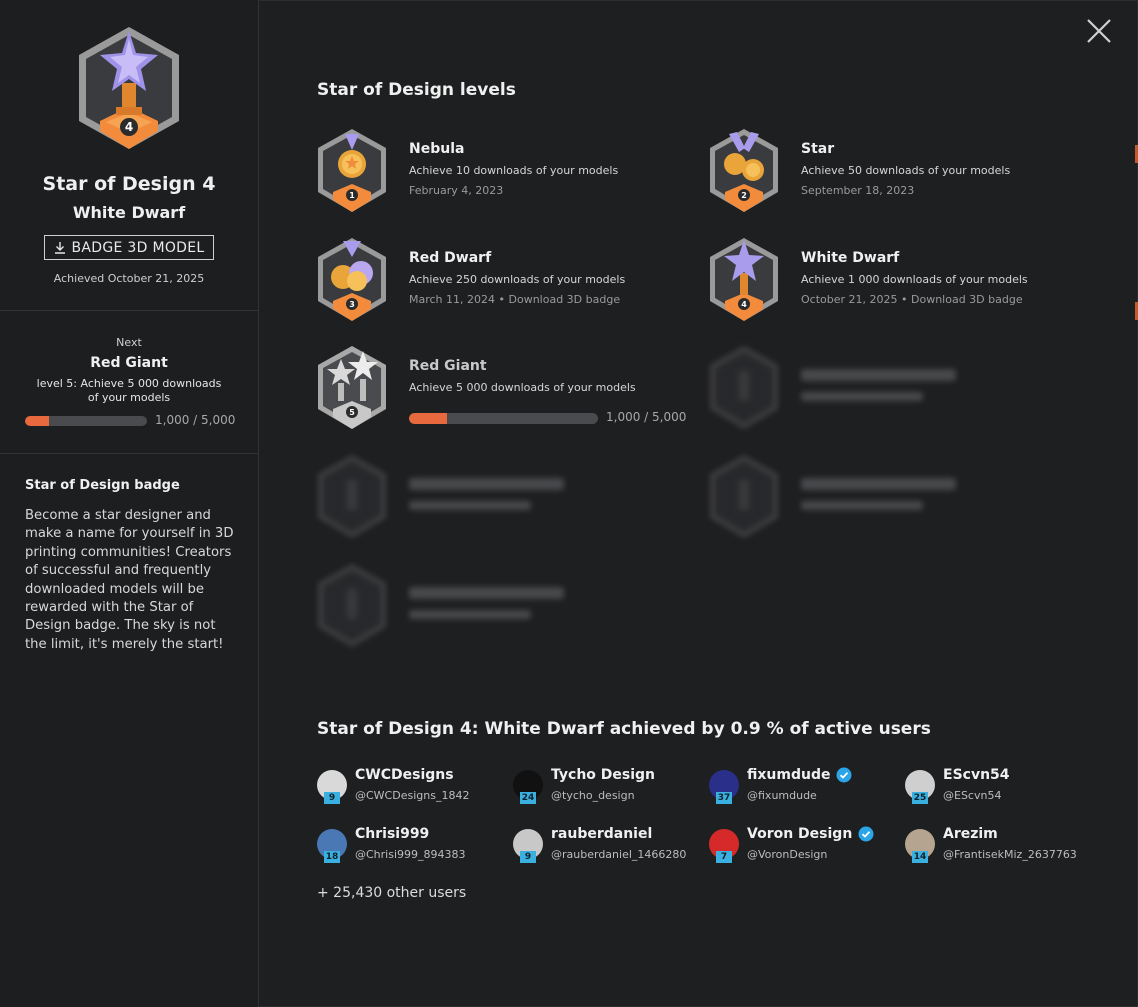 The width and height of the screenshot is (1138, 1007). I want to click on next-progress-bar, so click(86, 421).